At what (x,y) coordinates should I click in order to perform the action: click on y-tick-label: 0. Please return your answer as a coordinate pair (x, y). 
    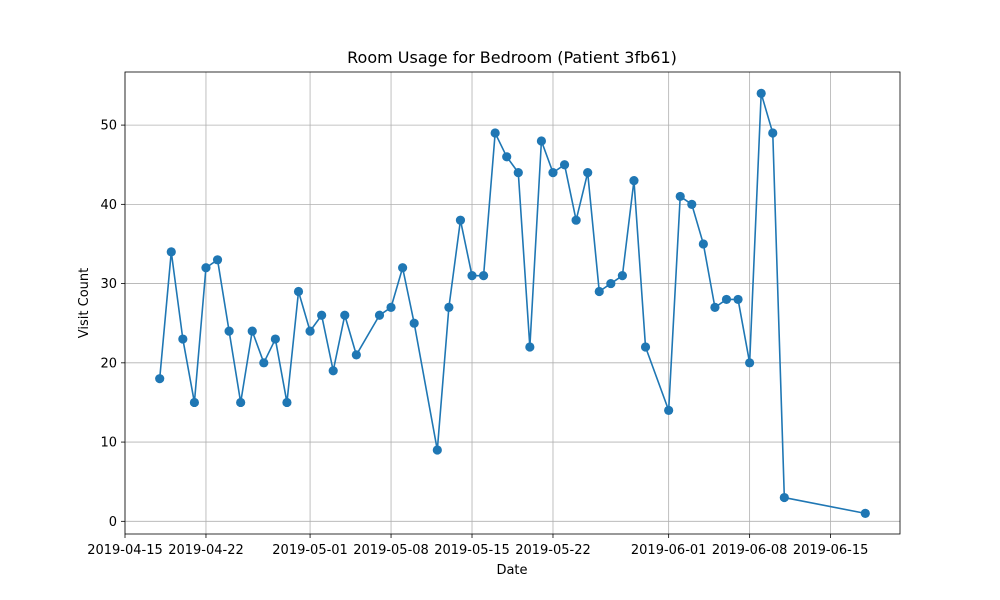
    Looking at the image, I should click on (113, 522).